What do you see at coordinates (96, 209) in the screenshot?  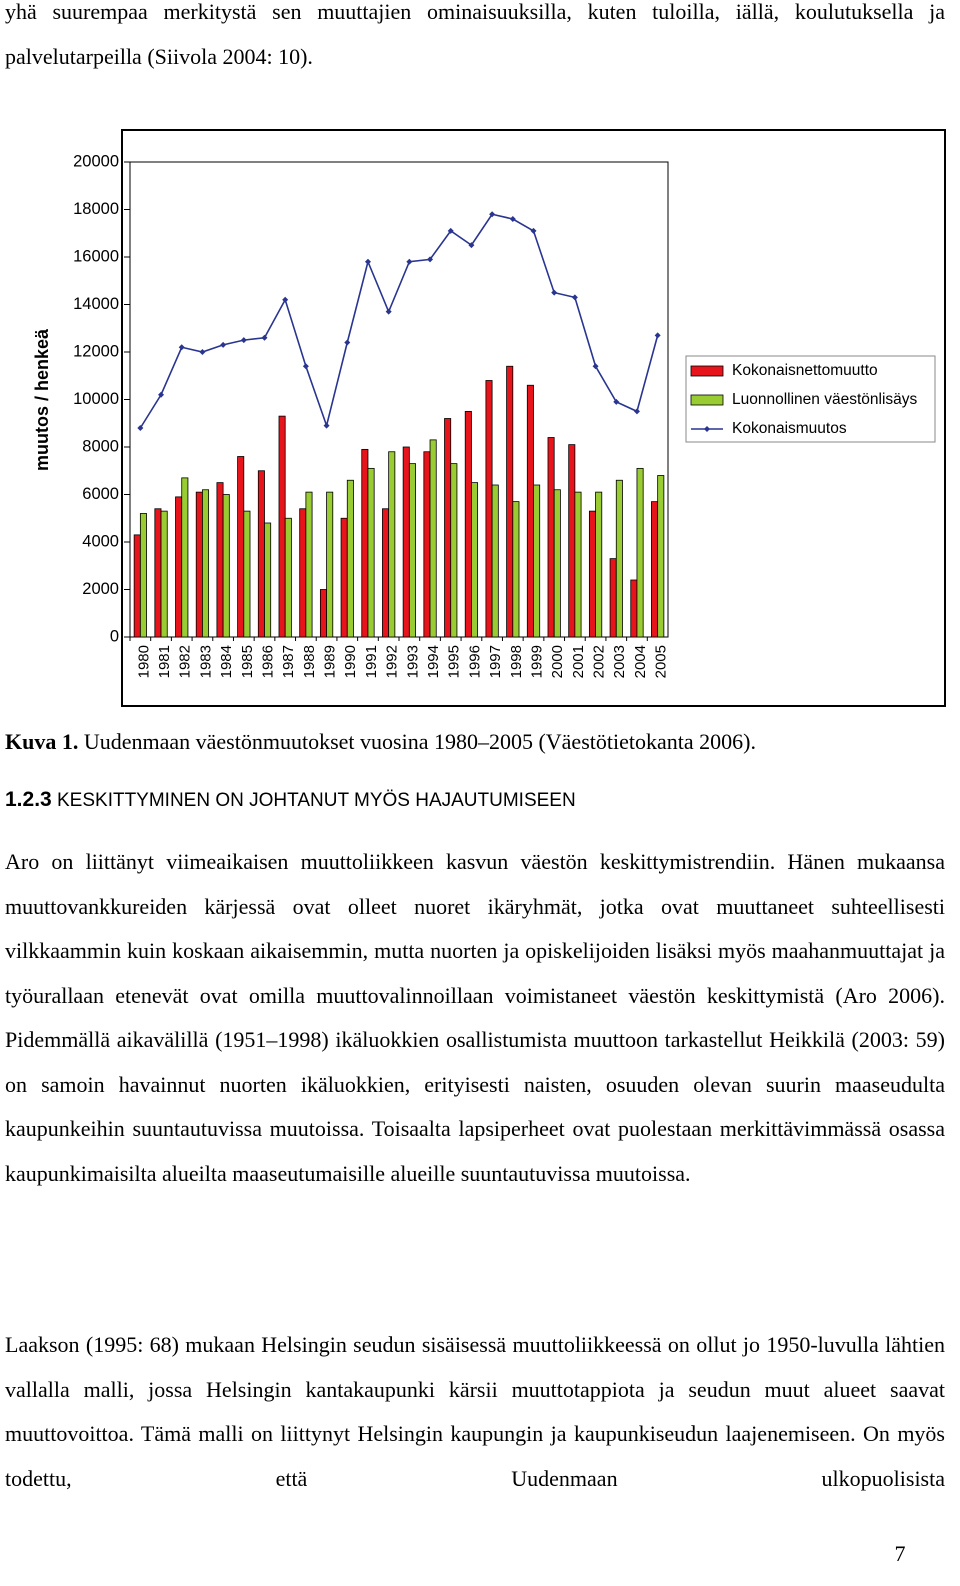 I see `y-tick-label: 18000` at bounding box center [96, 209].